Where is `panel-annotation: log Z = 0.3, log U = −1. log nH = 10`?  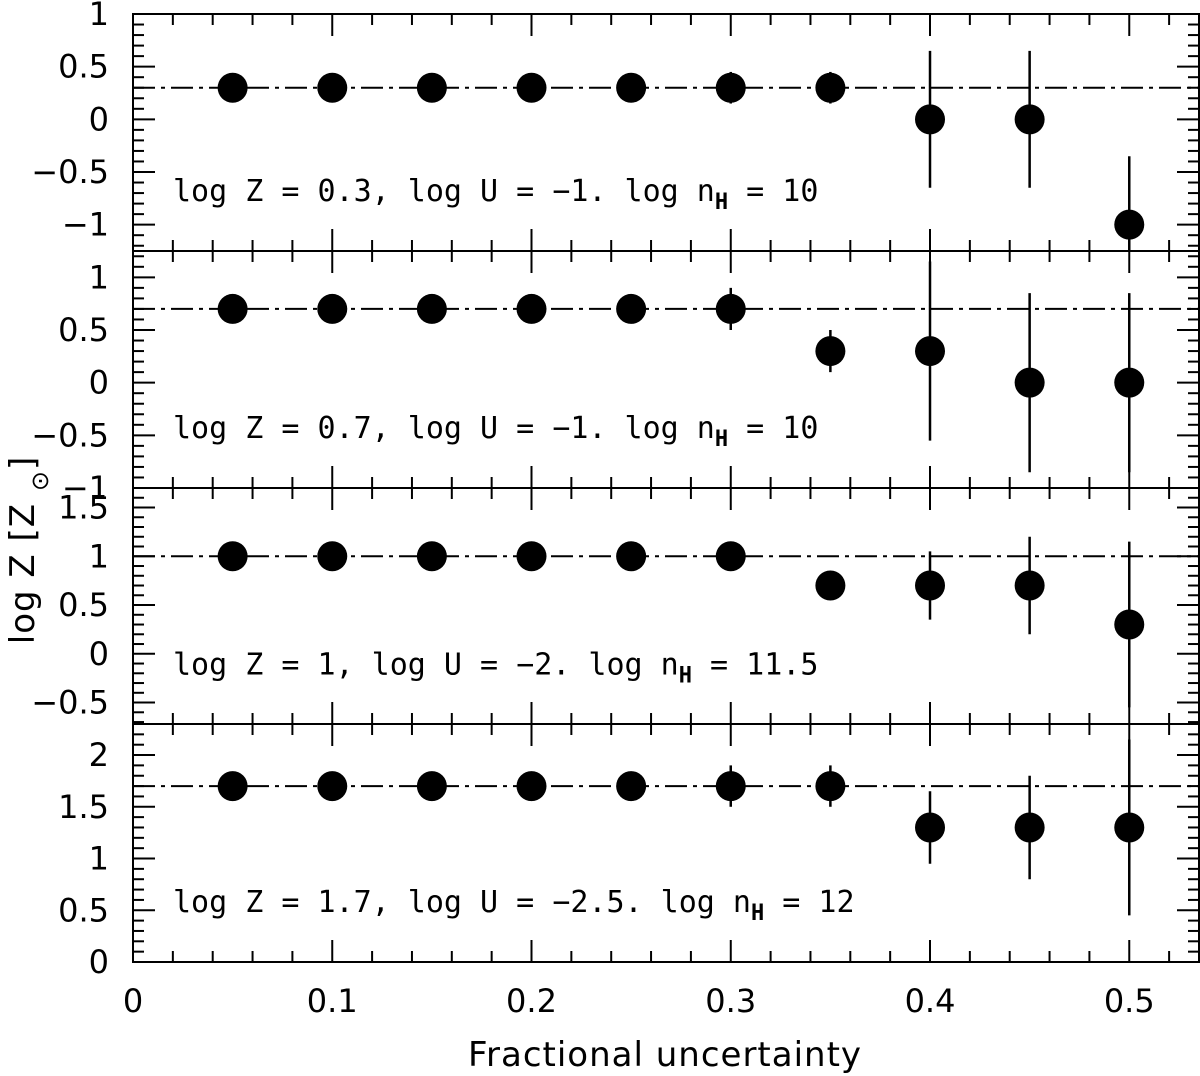 panel-annotation: log Z = 0.3, log U = −1. log nH = 10 is located at coordinates (495, 194).